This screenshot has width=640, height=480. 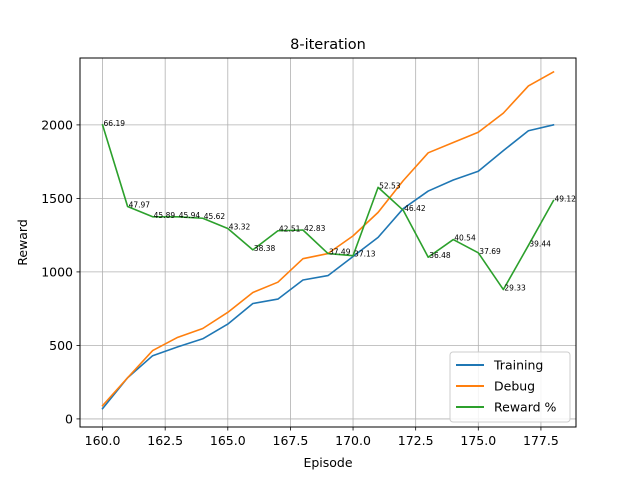 I want to click on data-point-label: 42.51, so click(x=290, y=229).